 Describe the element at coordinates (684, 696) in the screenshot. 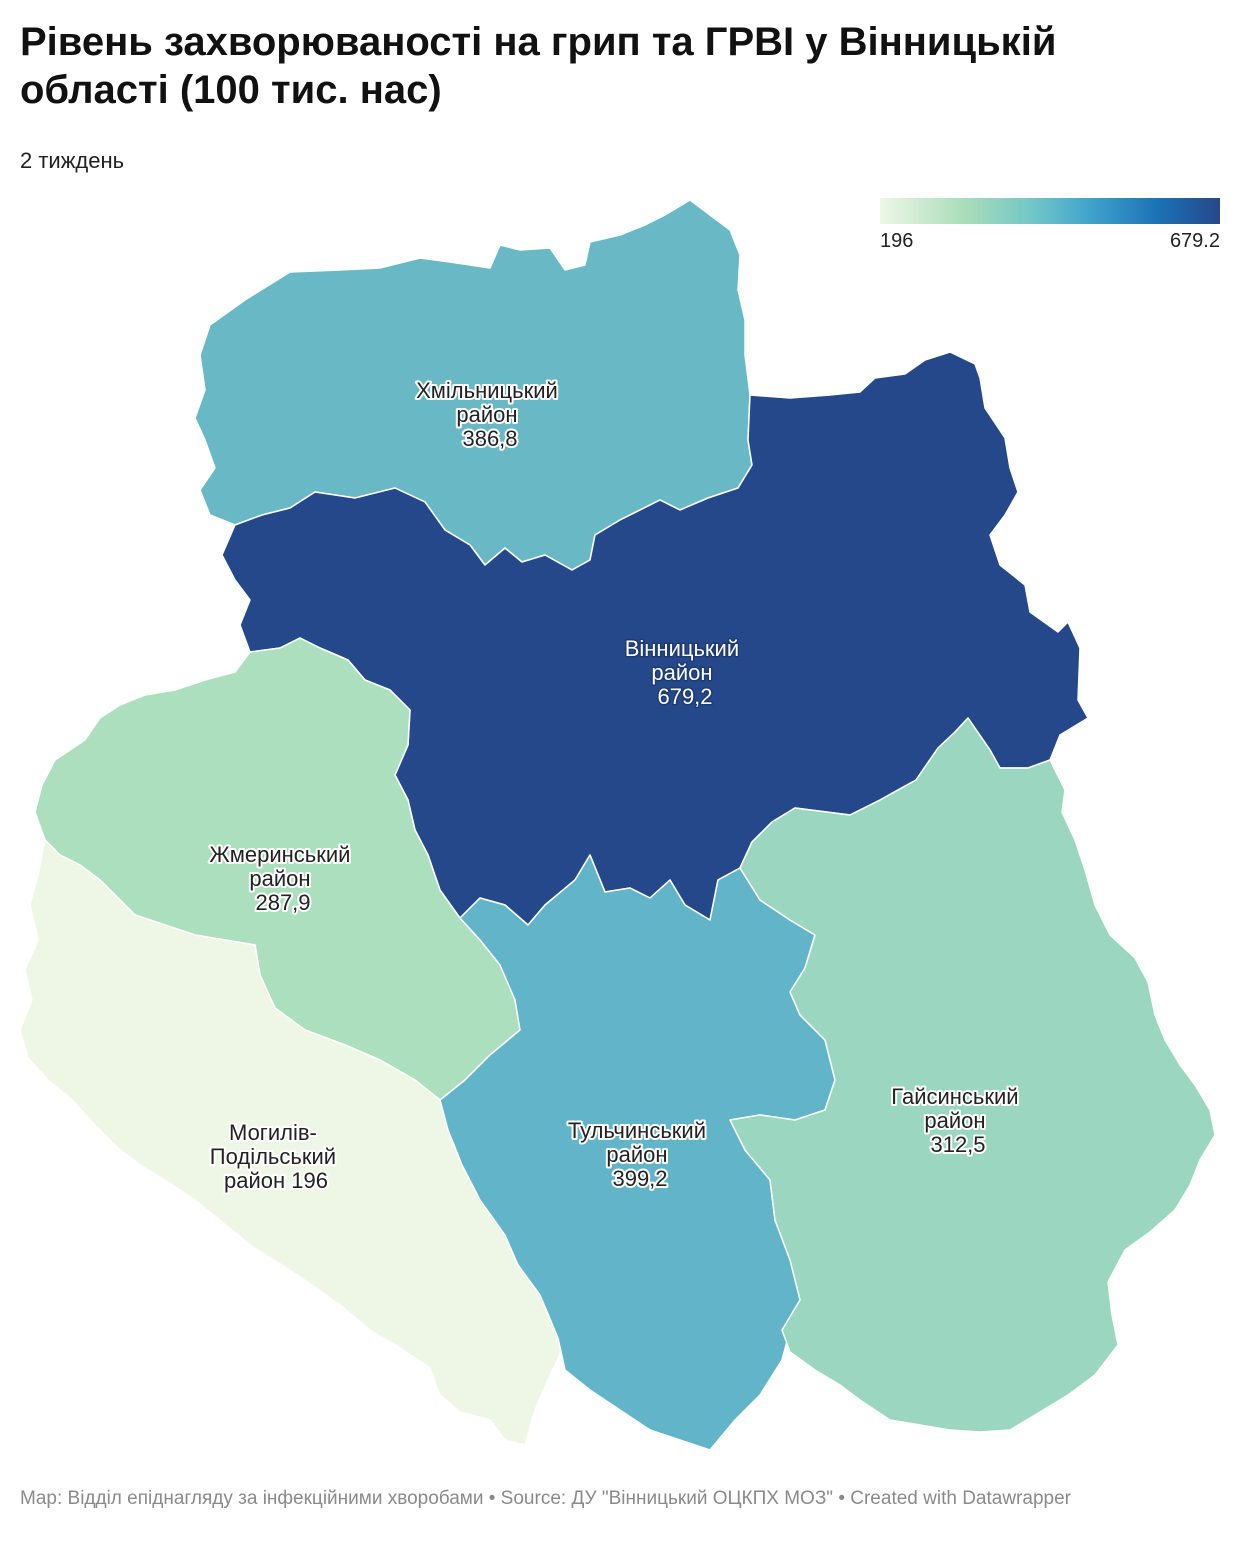

I see `label-vinnytskyi-value: 679,2` at that location.